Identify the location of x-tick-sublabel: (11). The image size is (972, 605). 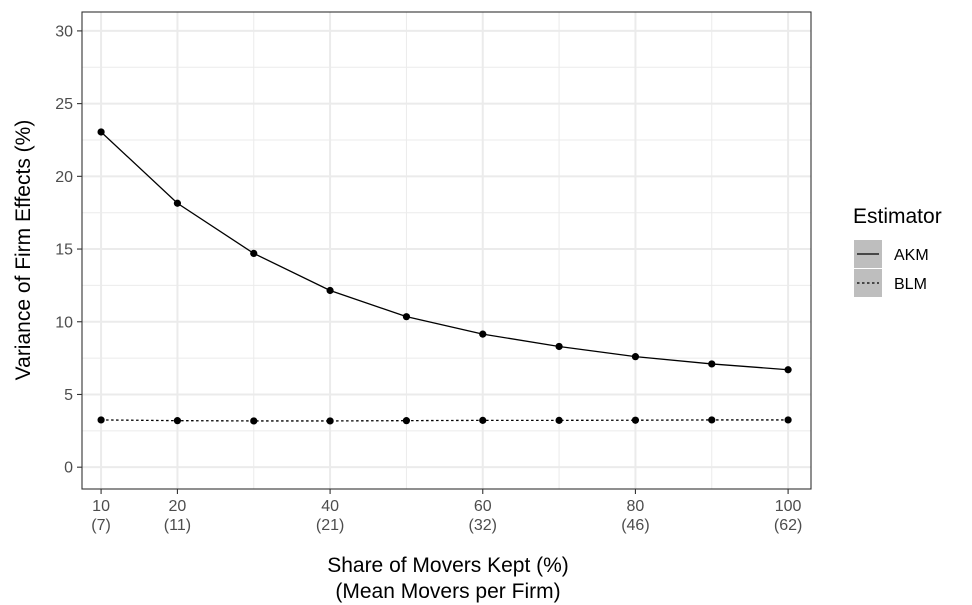
(177, 525).